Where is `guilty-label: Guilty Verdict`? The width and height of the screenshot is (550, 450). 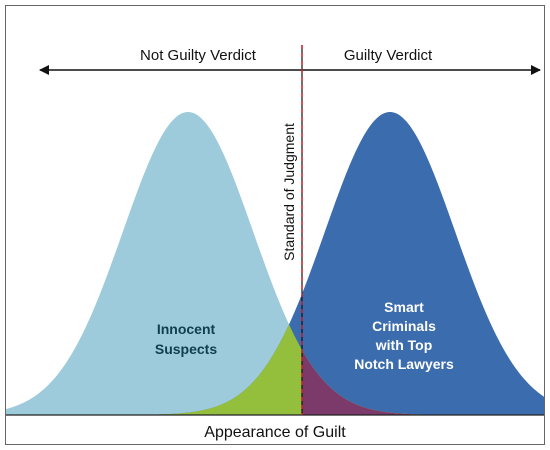 guilty-label: Guilty Verdict is located at coordinates (388, 55).